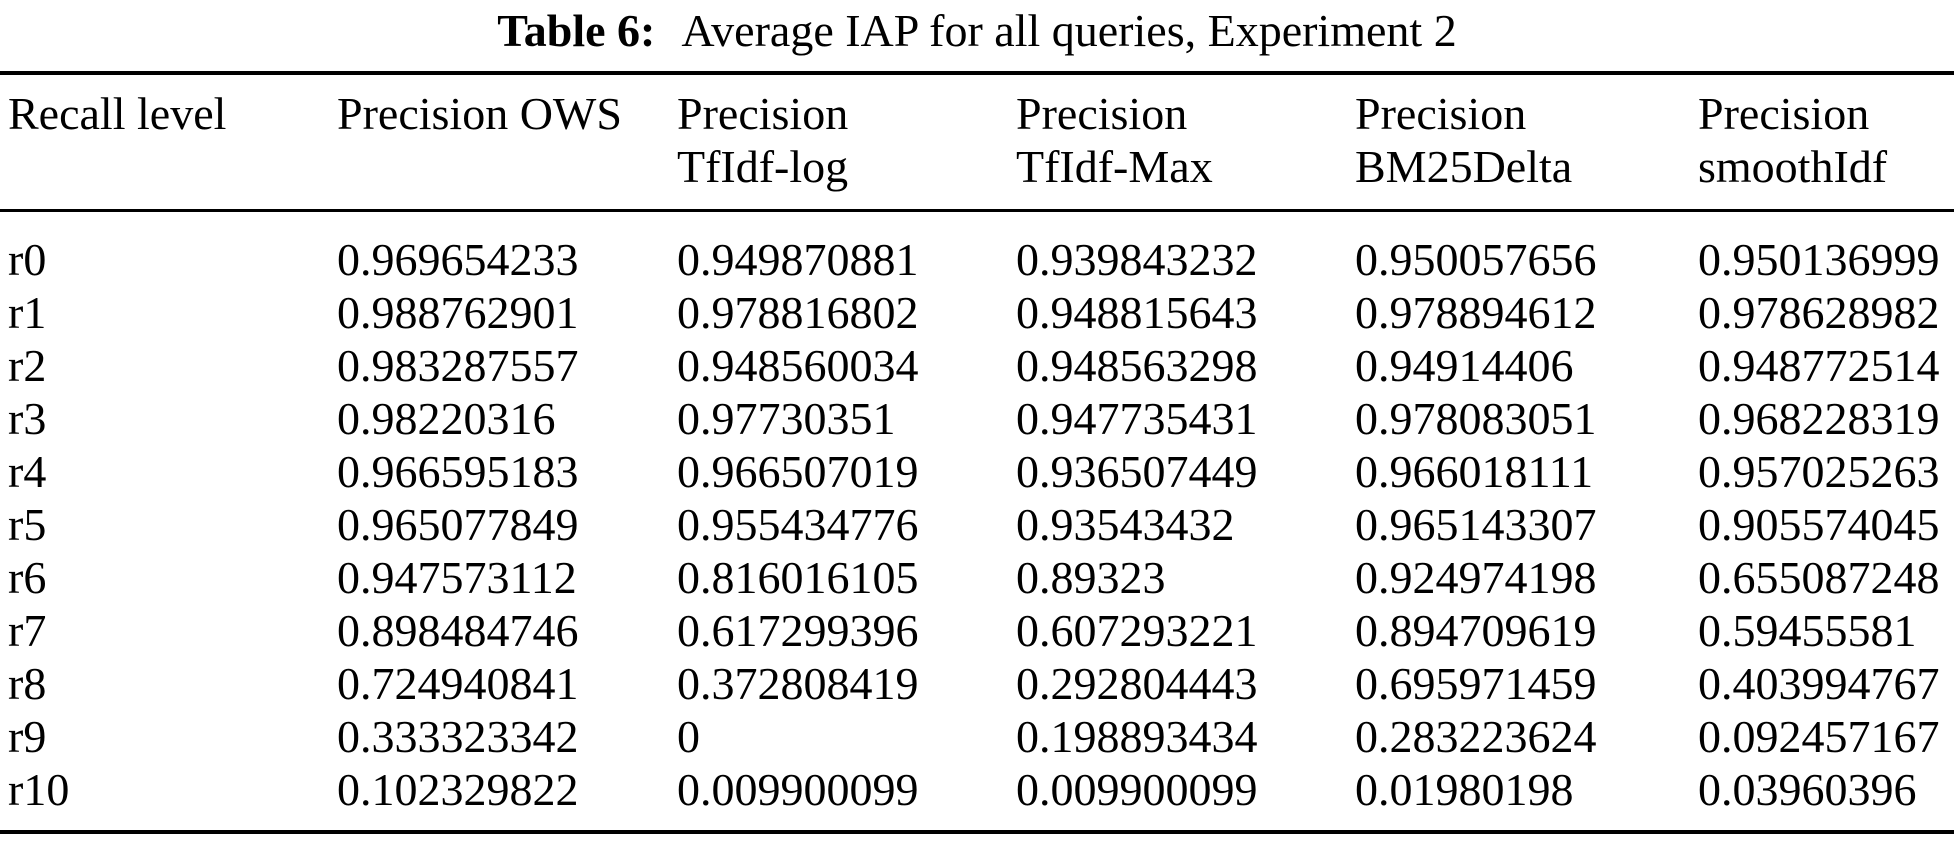  Describe the element at coordinates (798, 471) in the screenshot. I see `precision-value: 0.966507019` at that location.